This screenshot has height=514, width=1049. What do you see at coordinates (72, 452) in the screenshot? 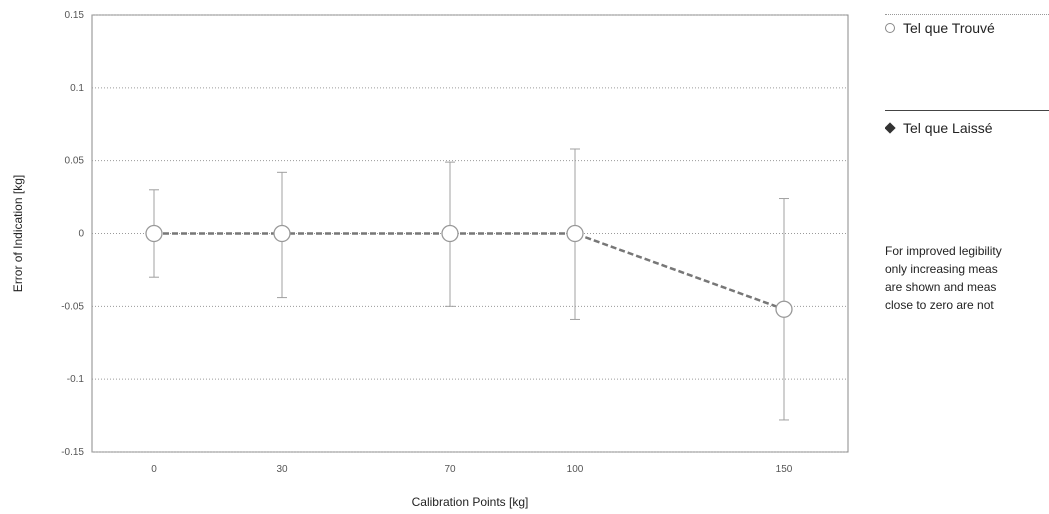
I see `y-tick-label: -0.15` at bounding box center [72, 452].